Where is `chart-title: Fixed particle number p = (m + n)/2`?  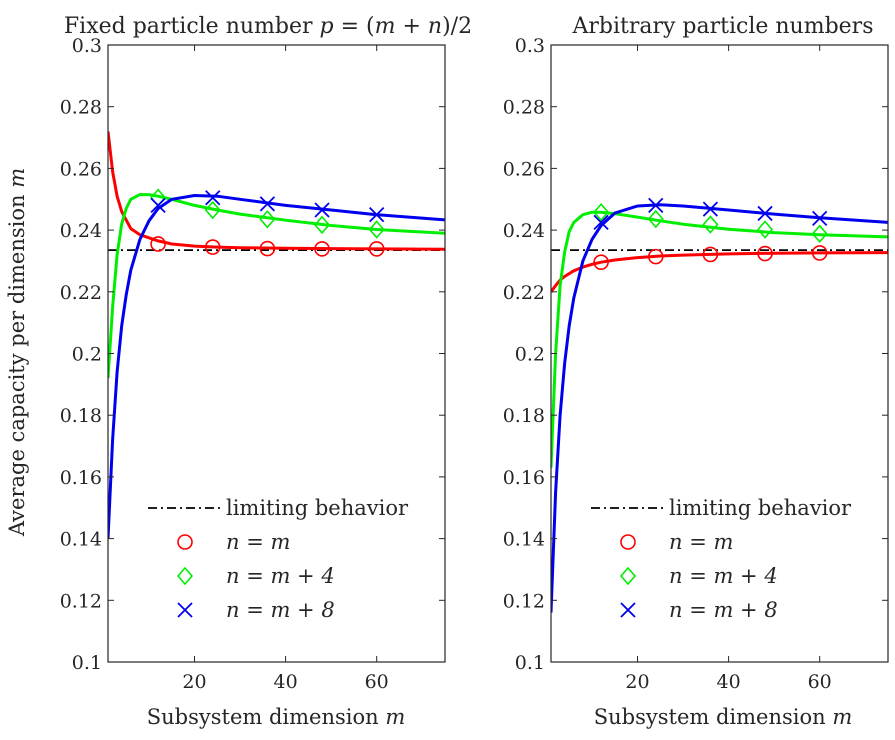 chart-title: Fixed particle number p = (m + n)/2 is located at coordinates (268, 26).